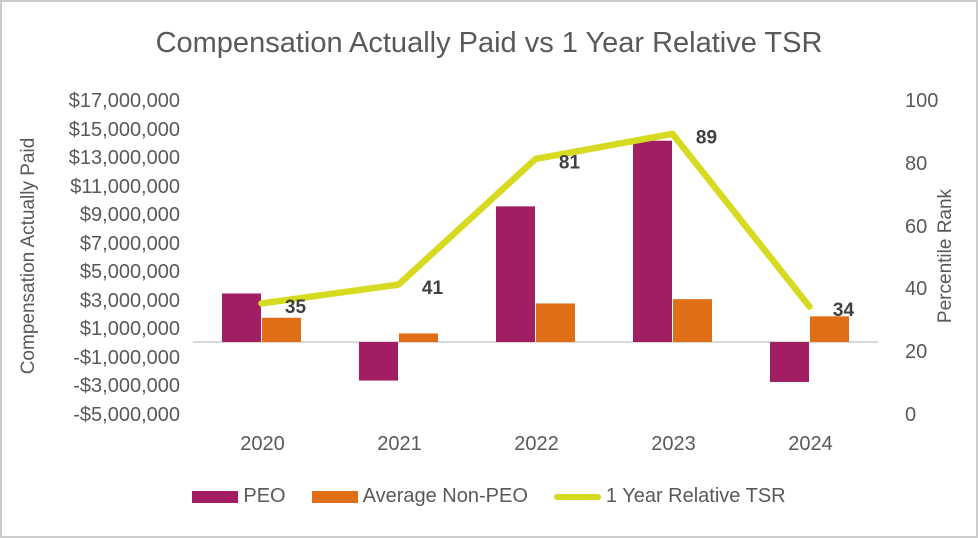  What do you see at coordinates (916, 164) in the screenshot?
I see `right-axis-tick: 80` at bounding box center [916, 164].